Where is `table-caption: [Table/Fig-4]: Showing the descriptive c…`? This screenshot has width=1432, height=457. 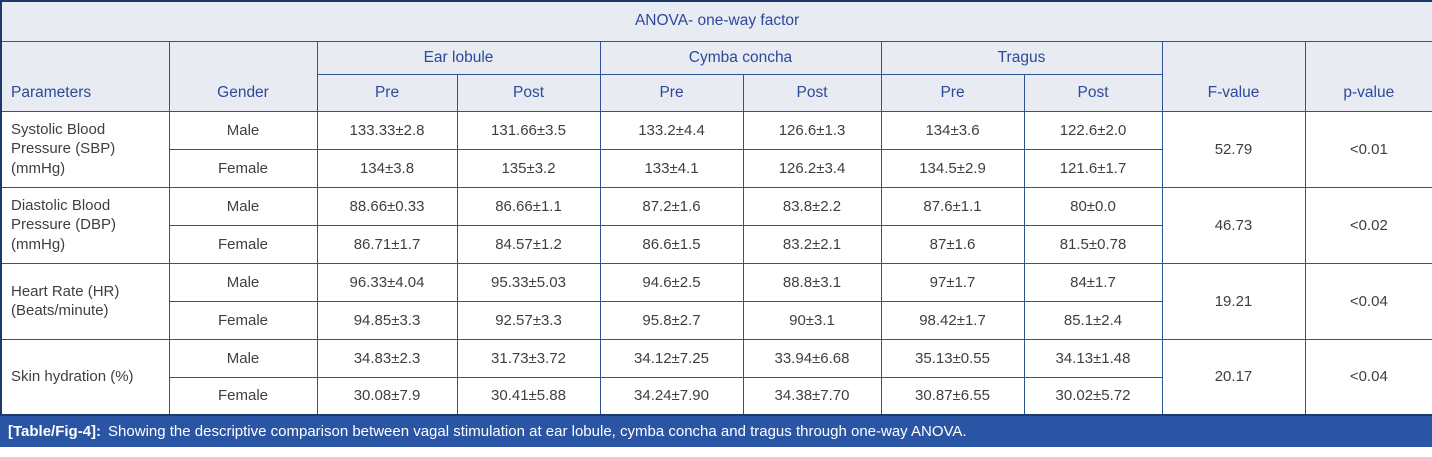
table-caption: [Table/Fig-4]: Showing the descriptive c… is located at coordinates (716, 431).